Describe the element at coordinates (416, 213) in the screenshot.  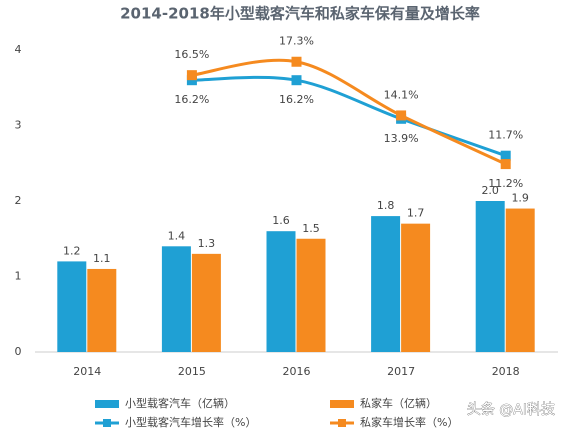
I see `bar-value-label: 1.7` at that location.